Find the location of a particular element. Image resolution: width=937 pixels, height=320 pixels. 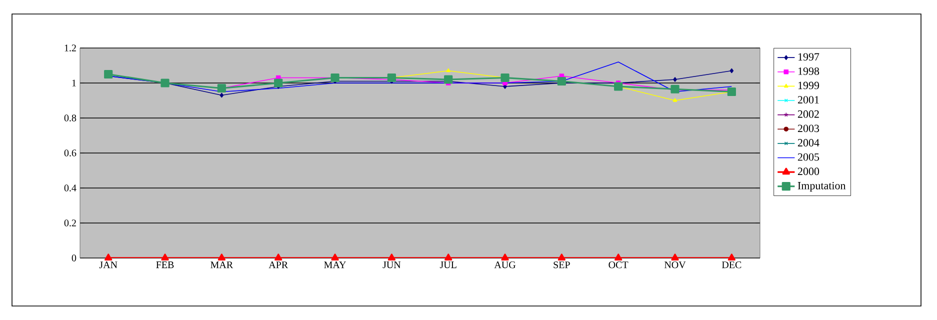

y-tick-label: 0.4 is located at coordinates (70, 188).